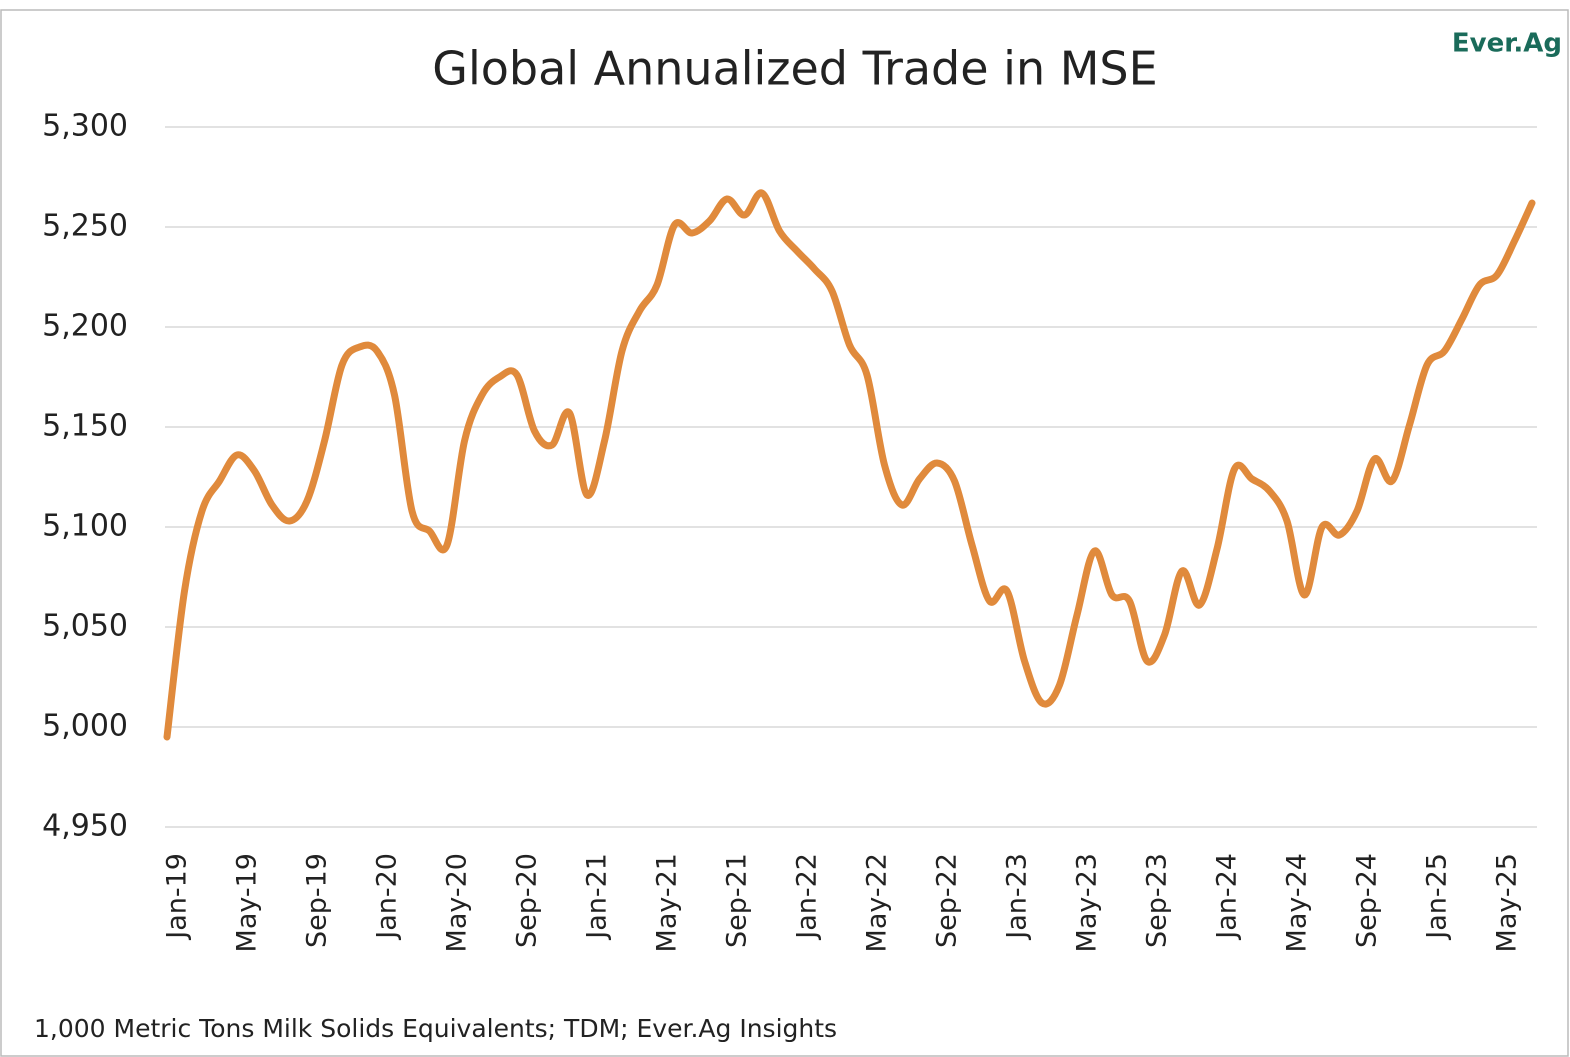 The image size is (1570, 1057). What do you see at coordinates (1297, 902) in the screenshot?
I see `x-tick-label: May-24` at bounding box center [1297, 902].